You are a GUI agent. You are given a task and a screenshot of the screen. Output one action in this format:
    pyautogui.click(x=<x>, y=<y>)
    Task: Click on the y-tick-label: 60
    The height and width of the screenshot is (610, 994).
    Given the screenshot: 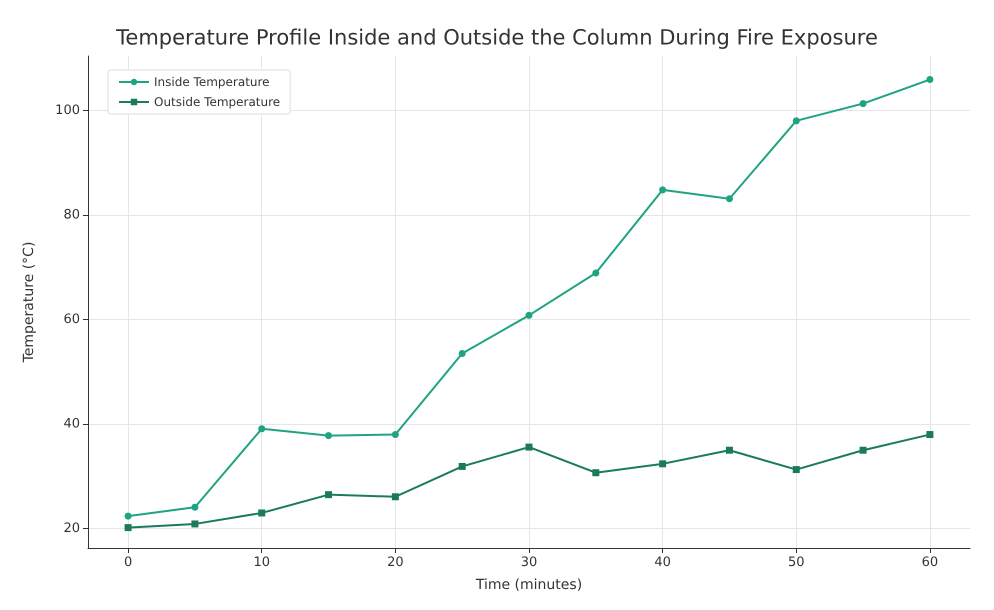 What is the action you would take?
    pyautogui.click(x=71, y=320)
    